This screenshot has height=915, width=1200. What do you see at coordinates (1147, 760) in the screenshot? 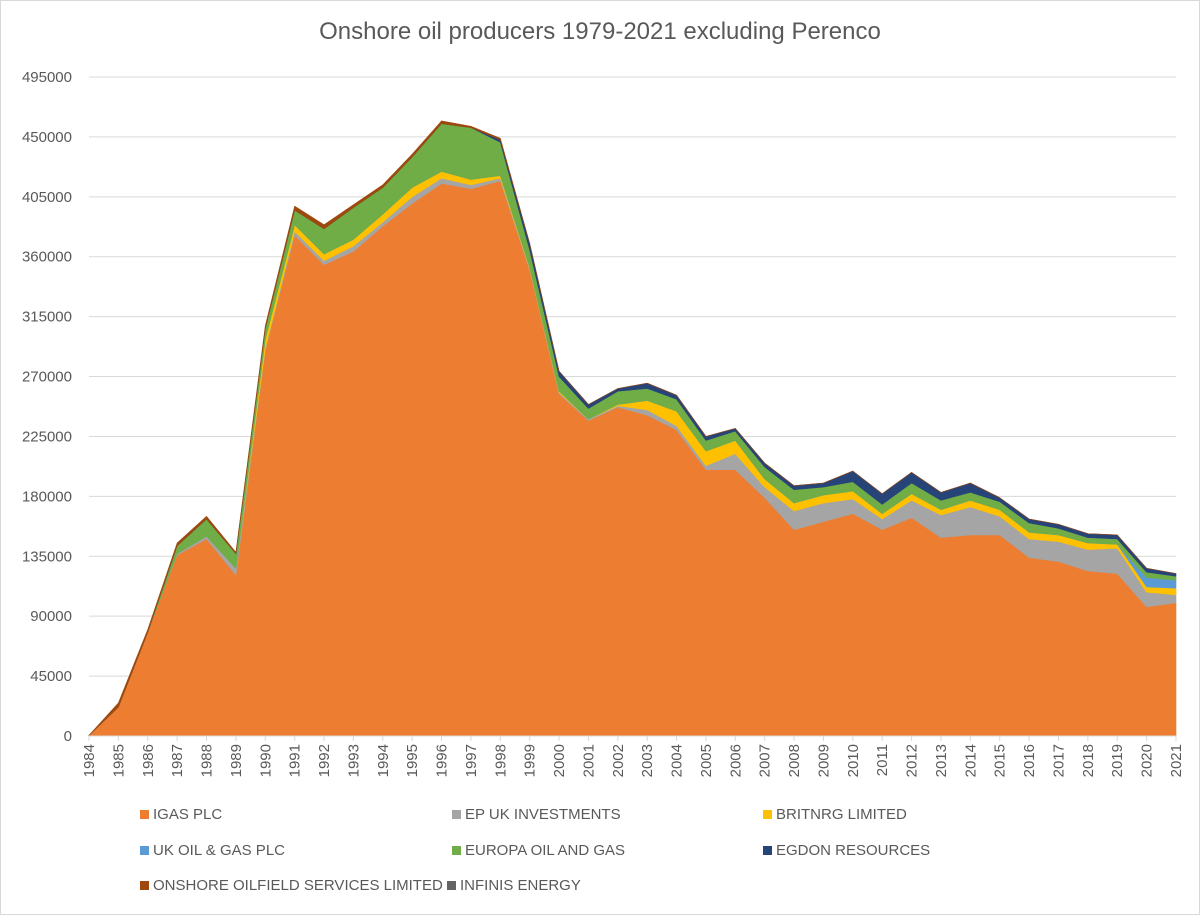
I see `x-tick-label: 2020` at bounding box center [1147, 760].